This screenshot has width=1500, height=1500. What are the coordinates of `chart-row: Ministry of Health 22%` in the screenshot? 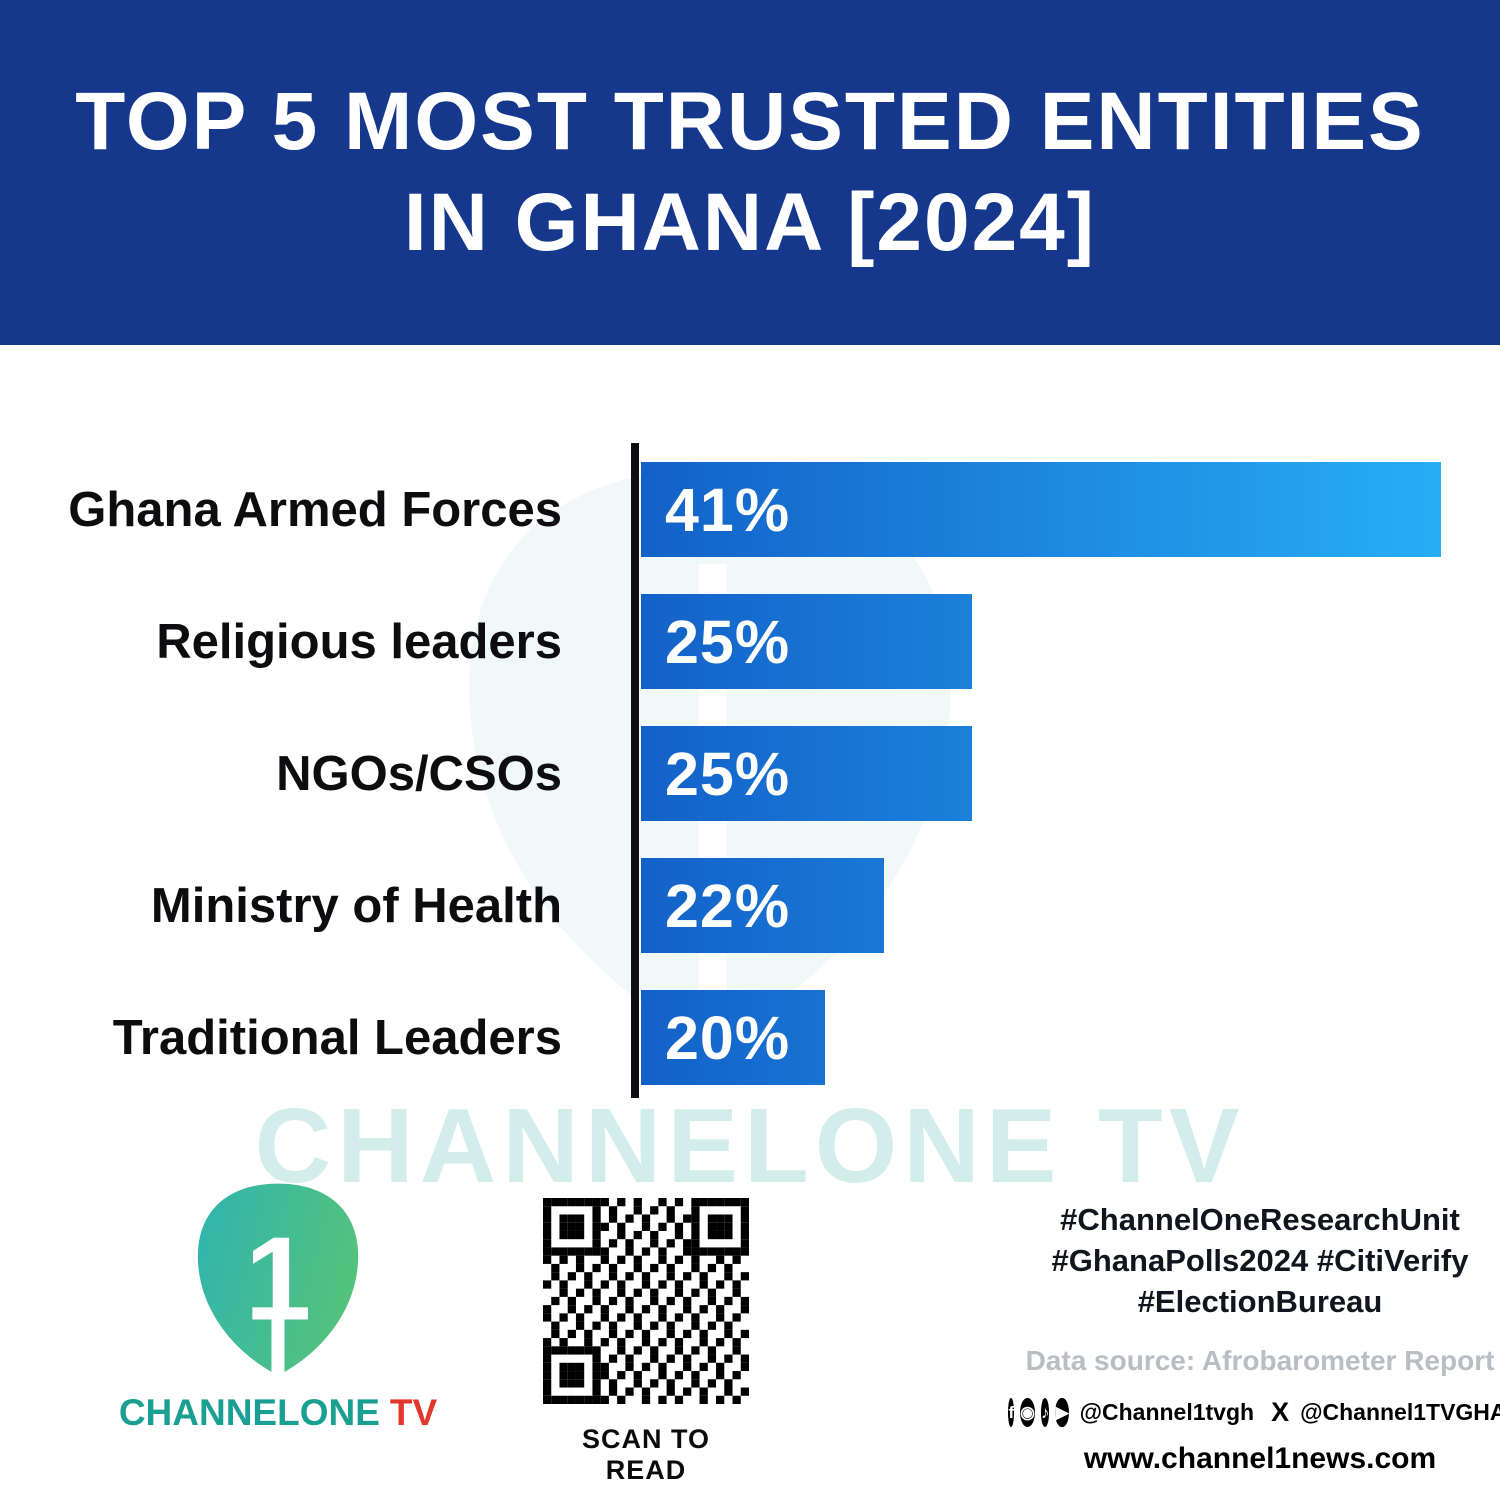 It's located at (750, 905).